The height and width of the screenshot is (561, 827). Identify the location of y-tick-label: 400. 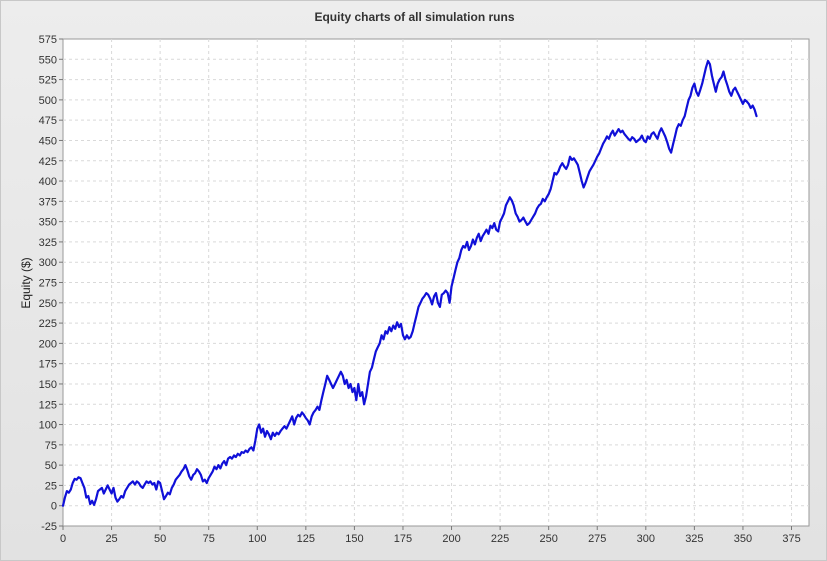
(48, 182).